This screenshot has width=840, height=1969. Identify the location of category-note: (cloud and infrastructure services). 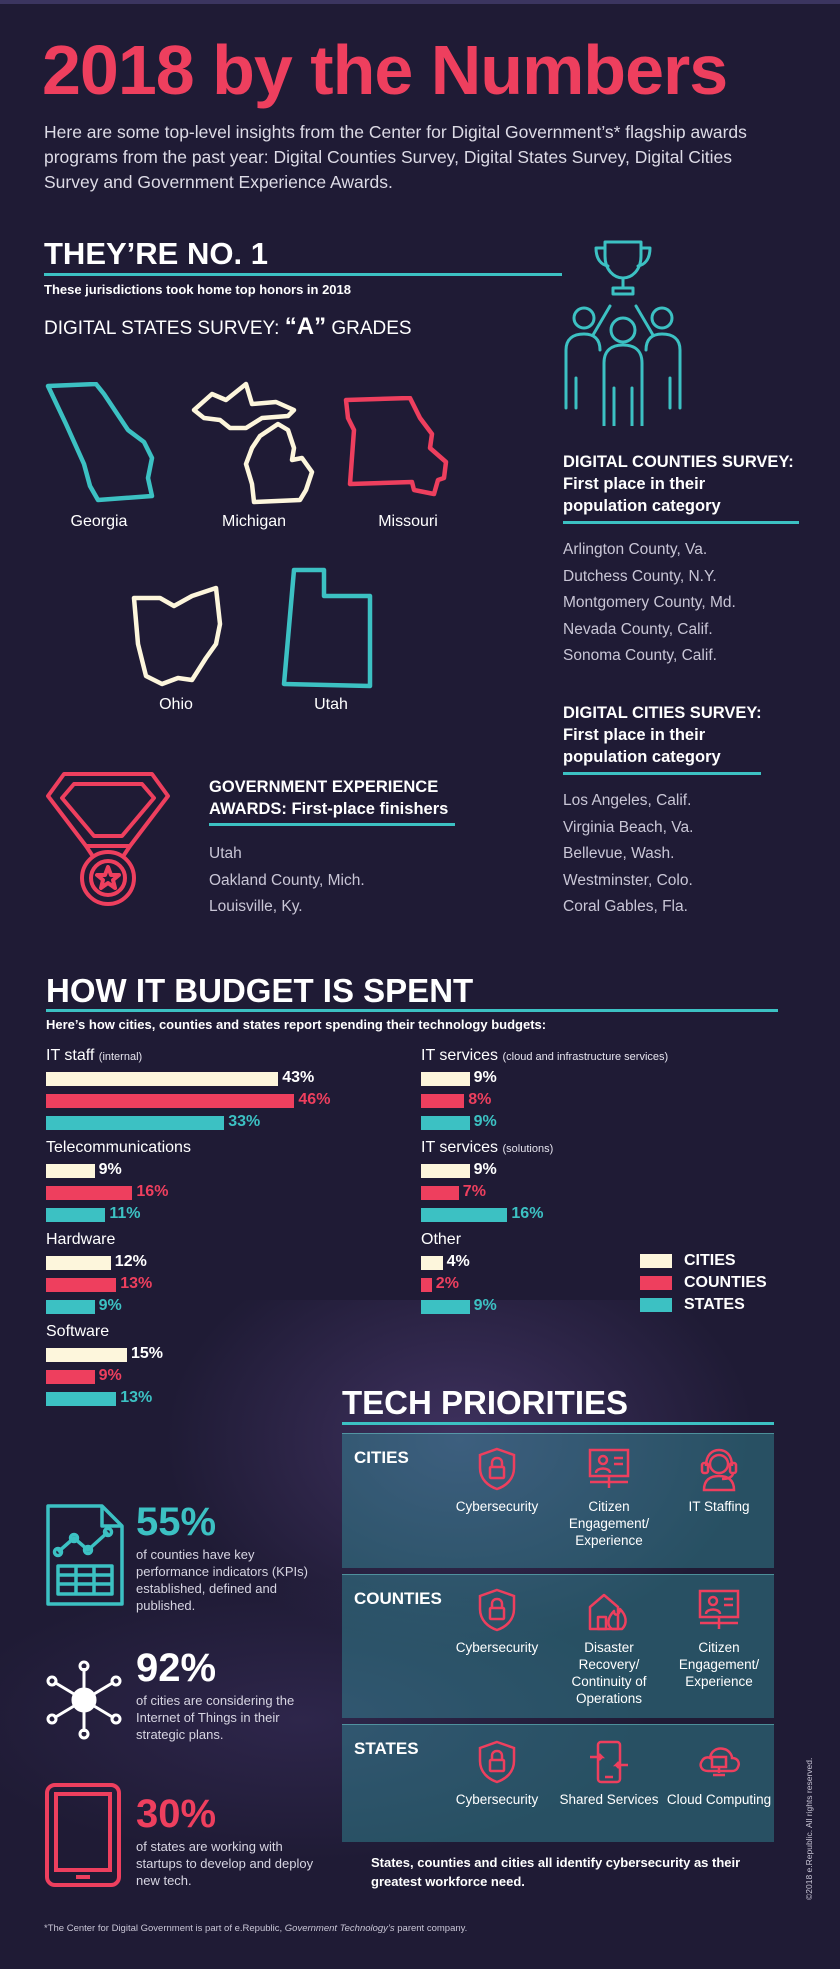
(585, 1057).